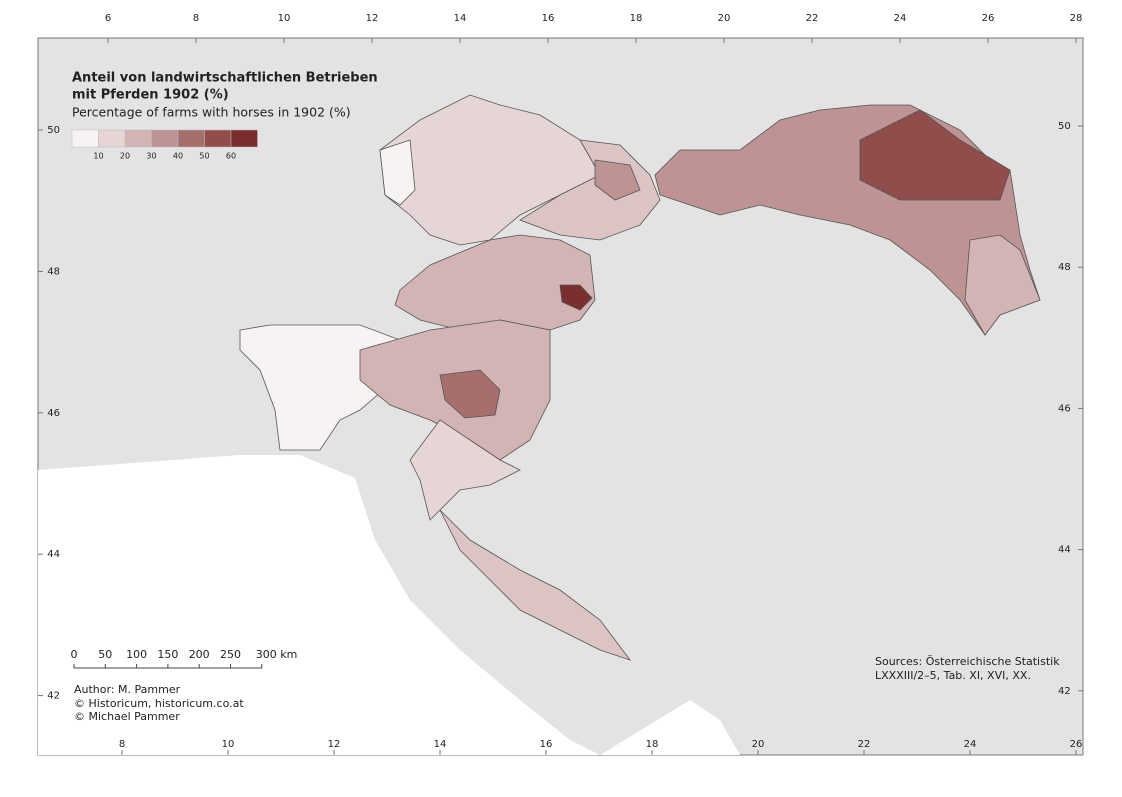  What do you see at coordinates (199, 654) in the screenshot?
I see `scale-label: 200` at bounding box center [199, 654].